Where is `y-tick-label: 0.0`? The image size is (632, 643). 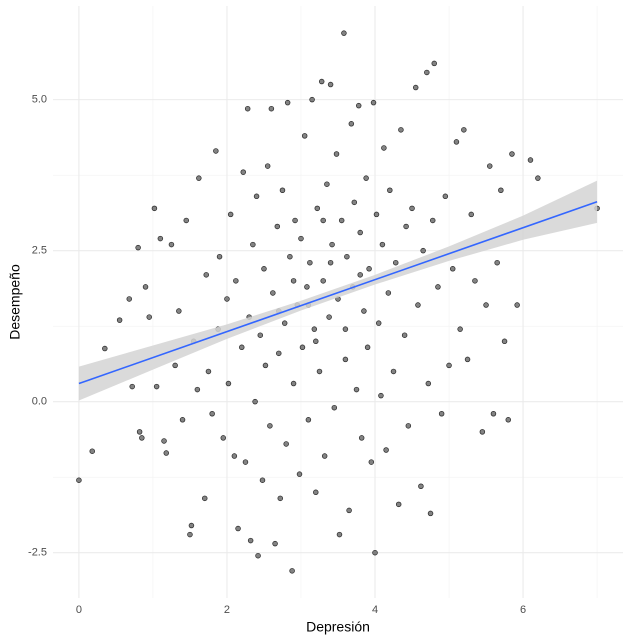
y-tick-label: 0.0 is located at coordinates (39, 402).